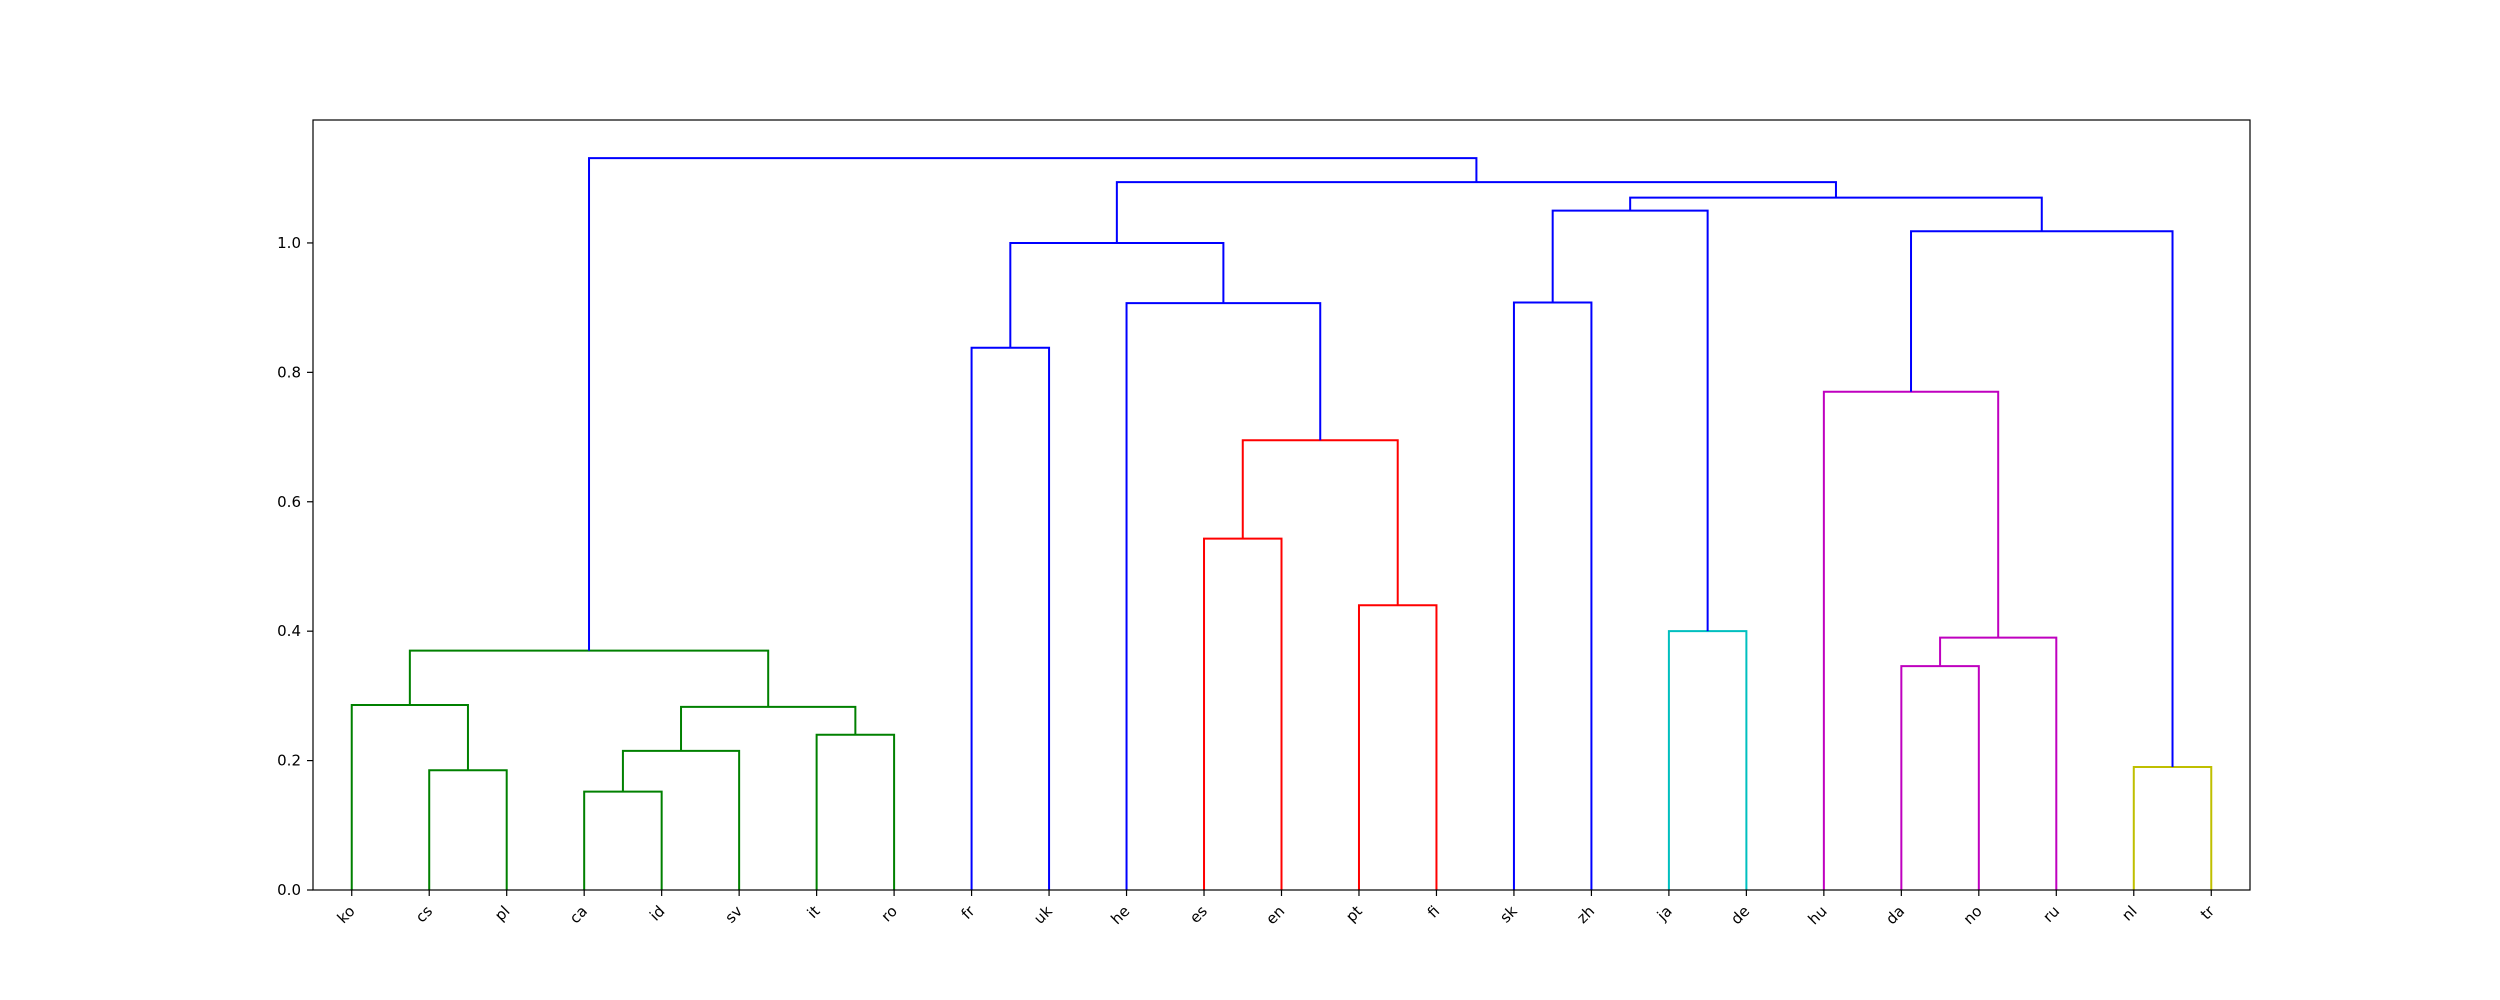 The width and height of the screenshot is (2500, 1000). Describe the element at coordinates (968, 912) in the screenshot. I see `leaf-label-fr: fr` at that location.